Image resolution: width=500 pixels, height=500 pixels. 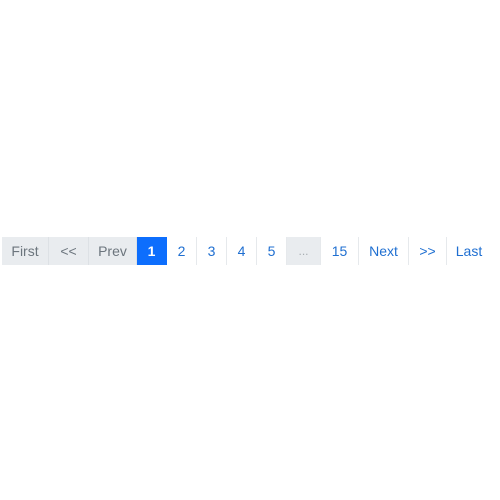 What do you see at coordinates (469, 251) in the screenshot?
I see `last-page-button: Last` at bounding box center [469, 251].